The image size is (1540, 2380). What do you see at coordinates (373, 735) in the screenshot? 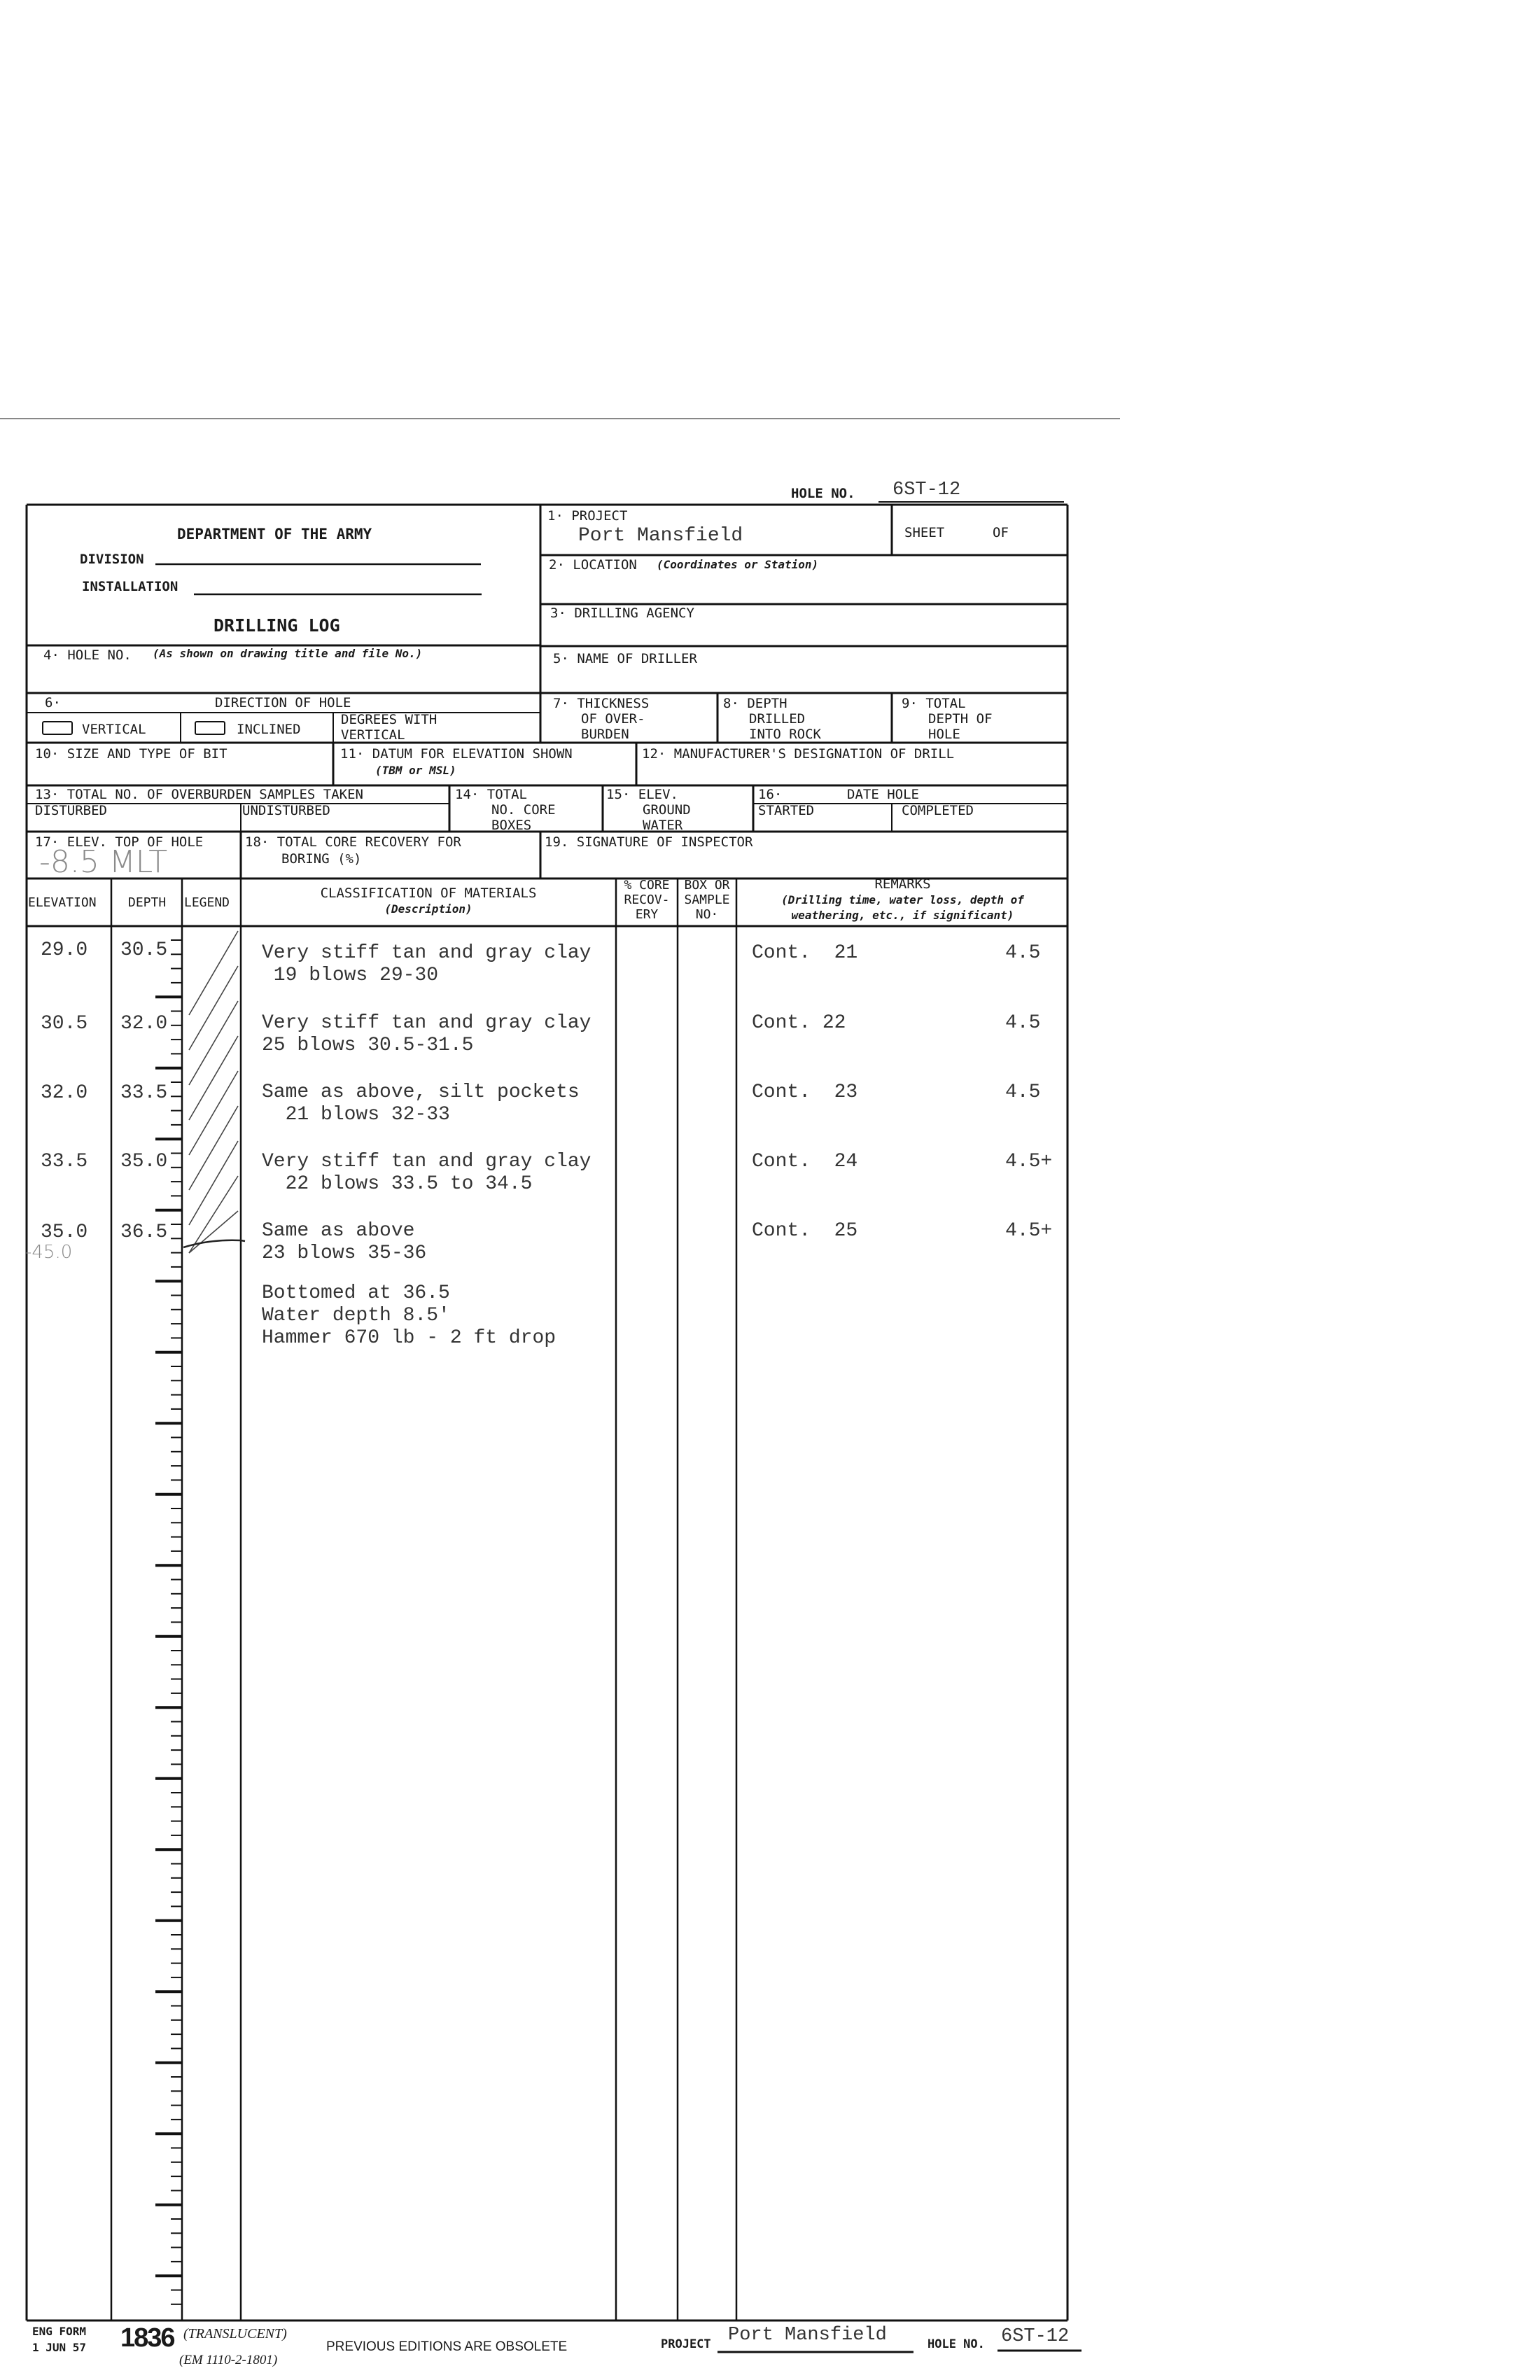
I see `degrees-label-2: VERTICAL` at bounding box center [373, 735].